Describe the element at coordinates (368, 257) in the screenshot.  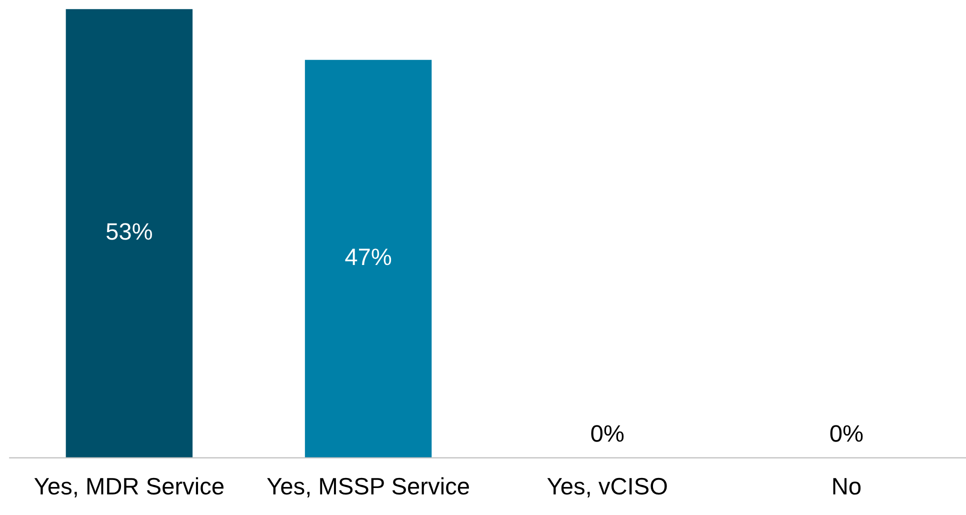
I see `data-label: 47%` at that location.